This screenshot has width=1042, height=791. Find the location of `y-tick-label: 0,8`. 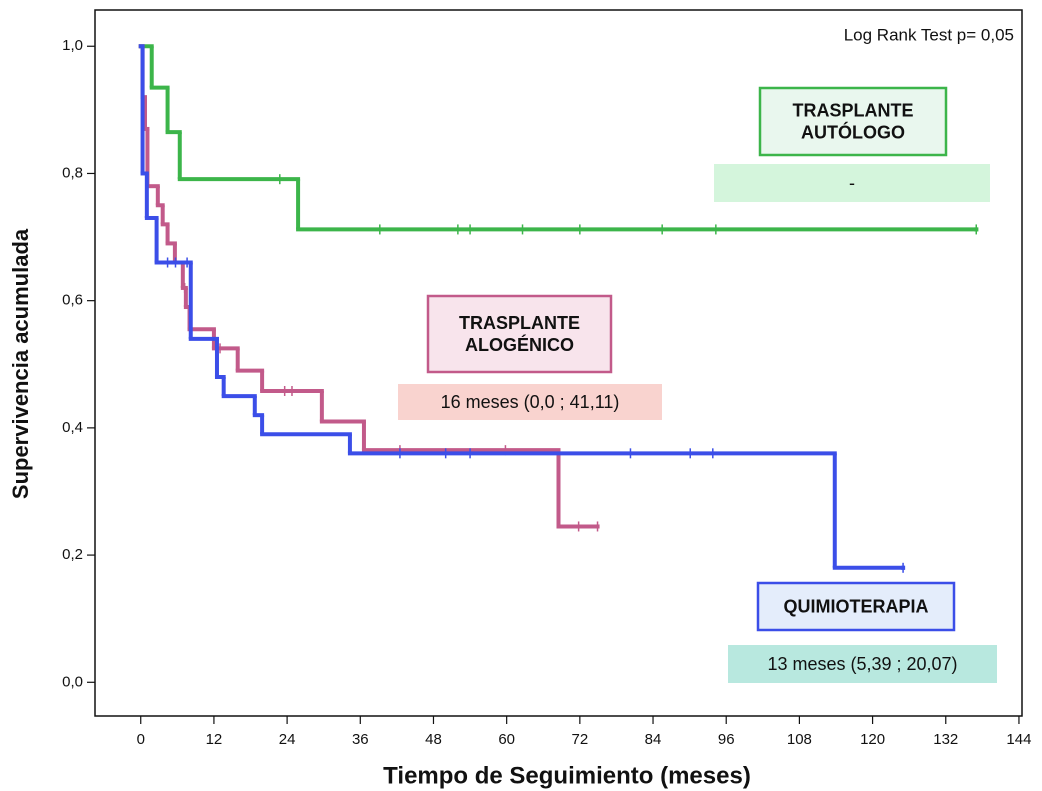

y-tick-label: 0,8 is located at coordinates (72, 172).